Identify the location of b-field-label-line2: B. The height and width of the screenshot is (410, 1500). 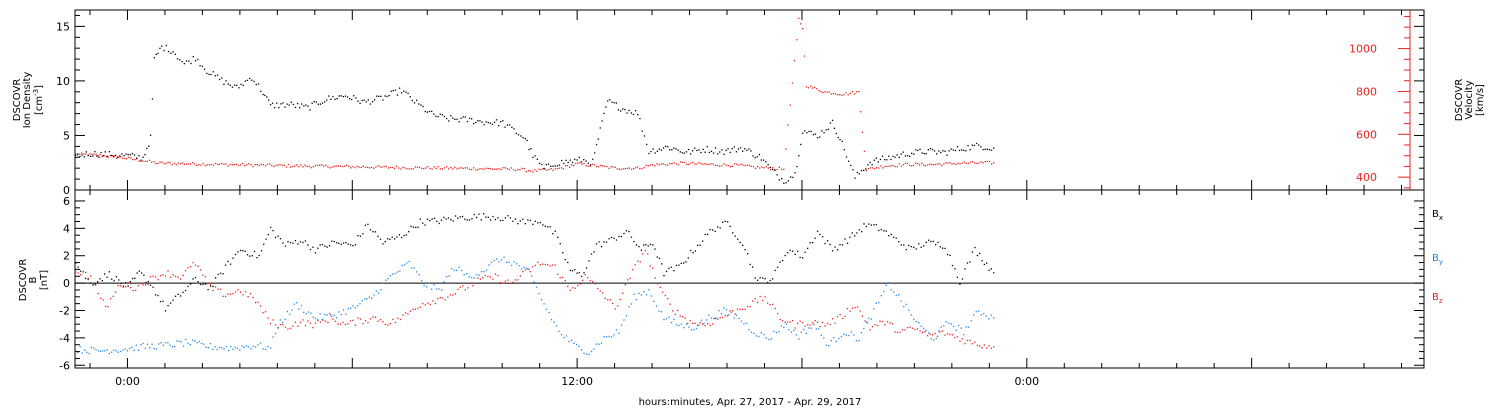
(33, 279).